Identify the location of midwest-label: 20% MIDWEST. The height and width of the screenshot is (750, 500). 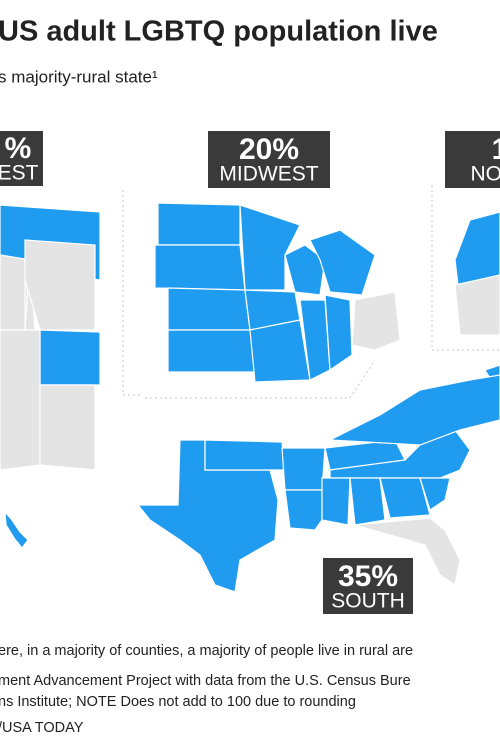
(269, 159).